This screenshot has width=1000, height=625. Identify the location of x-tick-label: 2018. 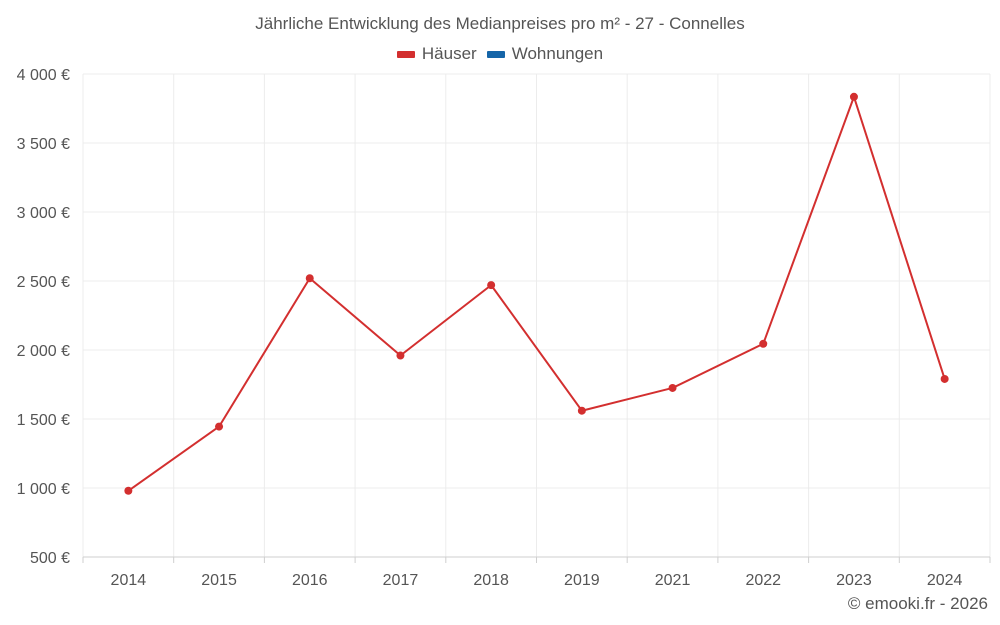
(491, 580).